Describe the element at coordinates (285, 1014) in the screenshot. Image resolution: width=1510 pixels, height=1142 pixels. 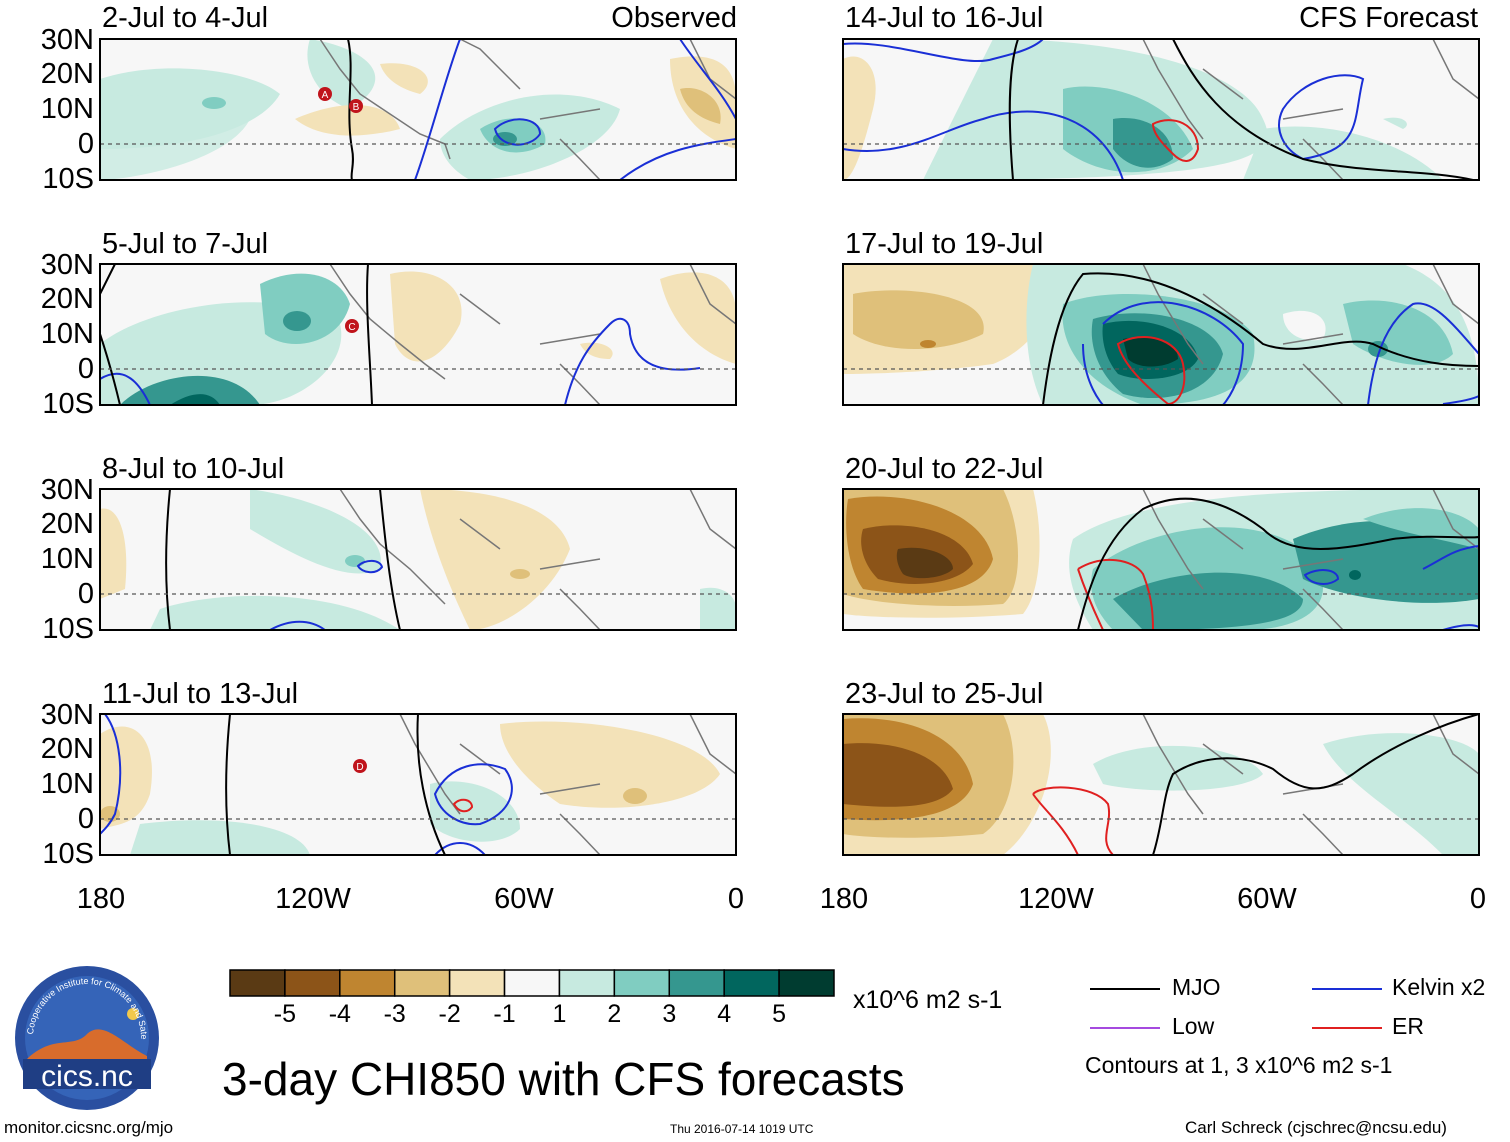
I see `colorbar-tick-label: -5` at that location.